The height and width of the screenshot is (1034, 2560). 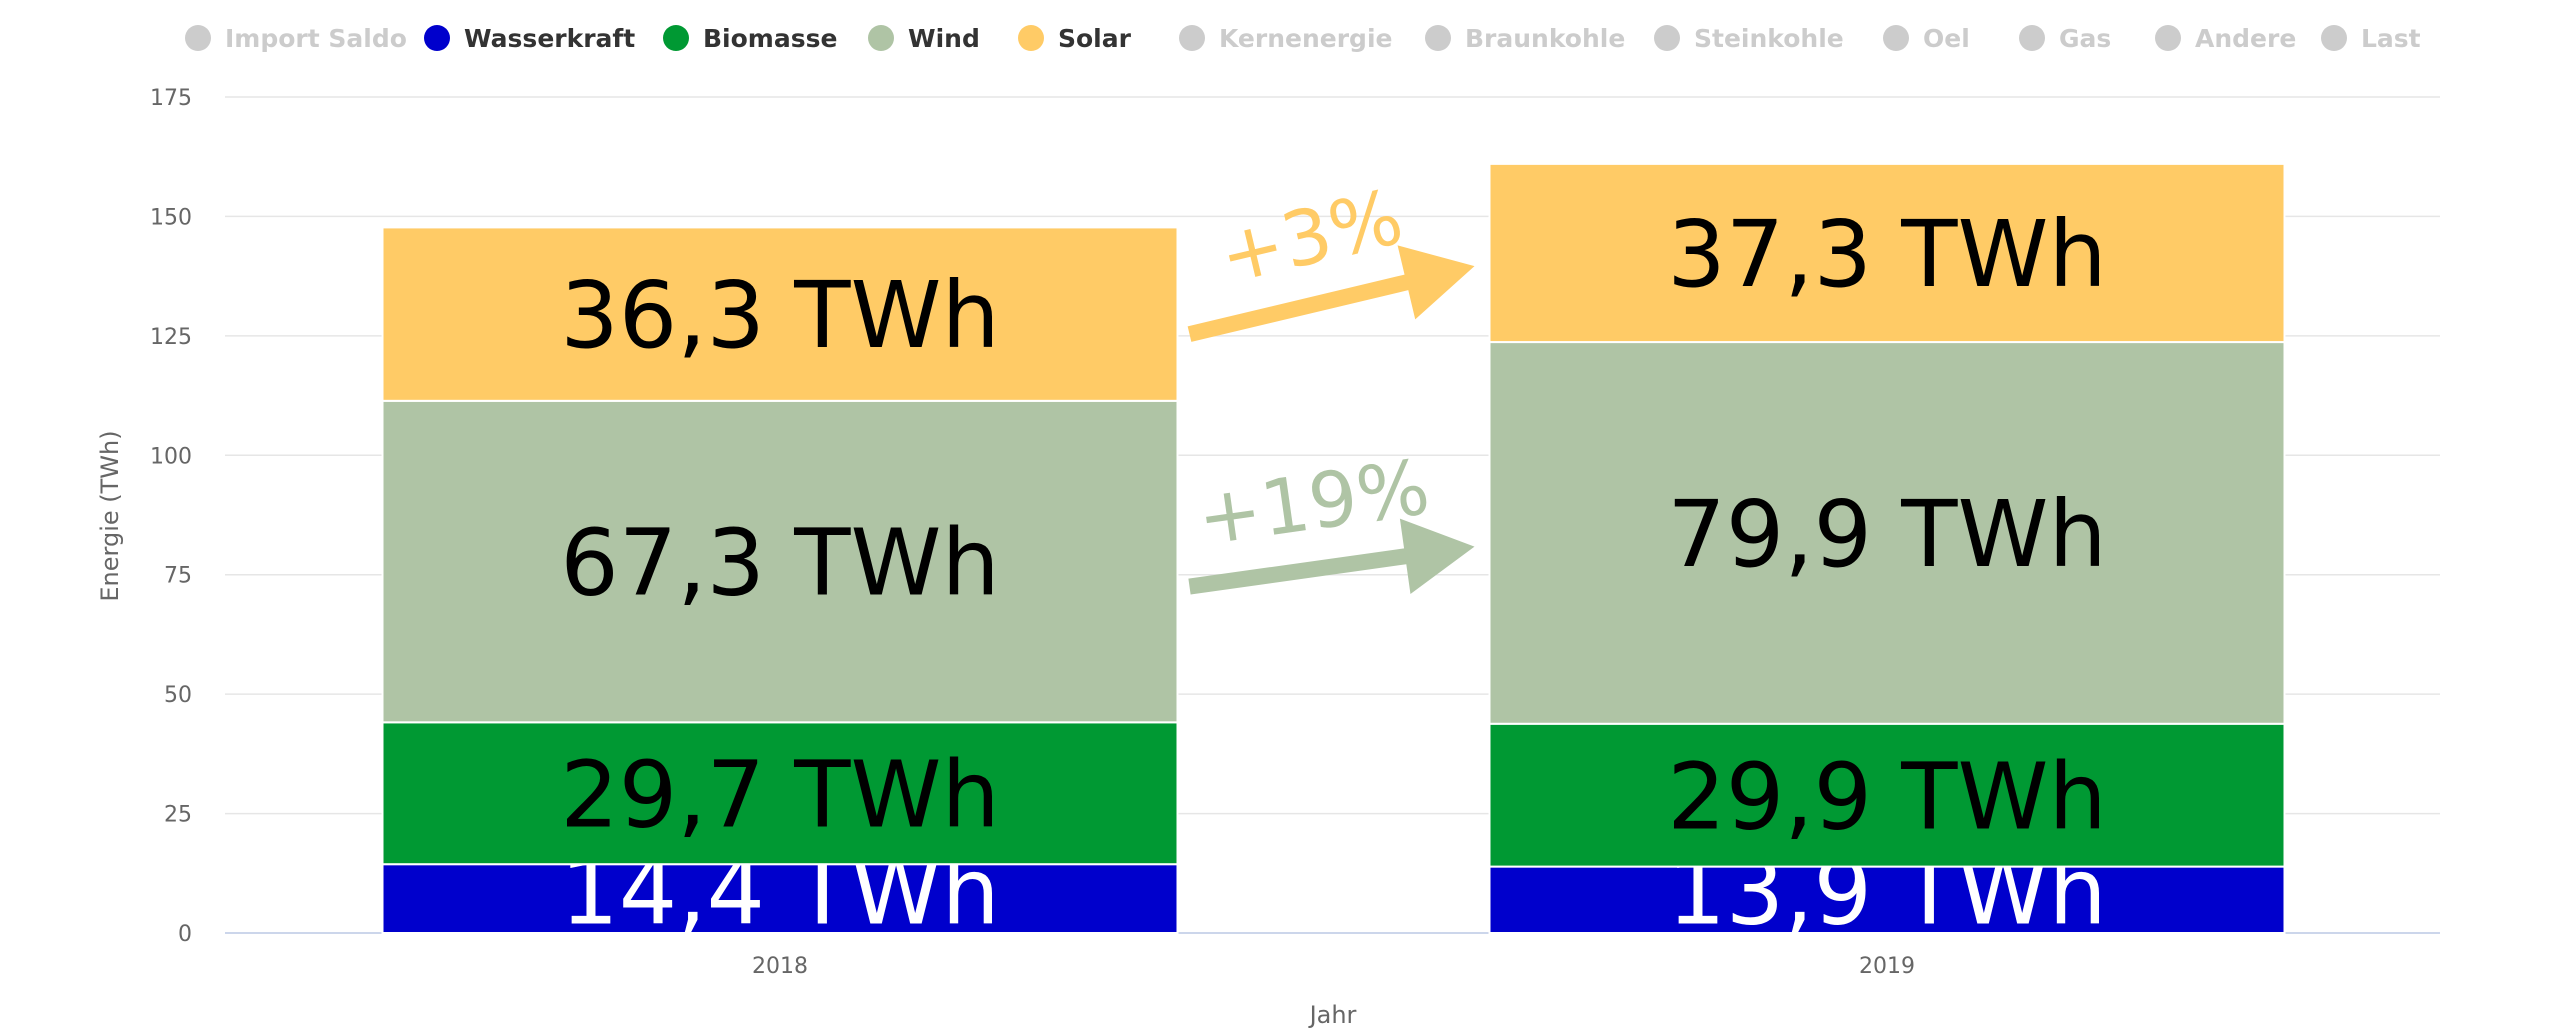 What do you see at coordinates (1887, 899) in the screenshot?
I see `bar-segment-wasserkraft-2019` at bounding box center [1887, 899].